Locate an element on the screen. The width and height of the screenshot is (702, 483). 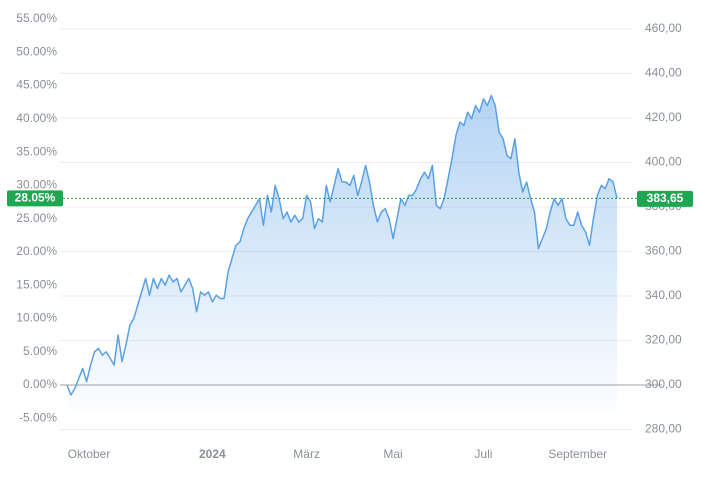
y-tick-label: 30.00% is located at coordinates (36, 185).